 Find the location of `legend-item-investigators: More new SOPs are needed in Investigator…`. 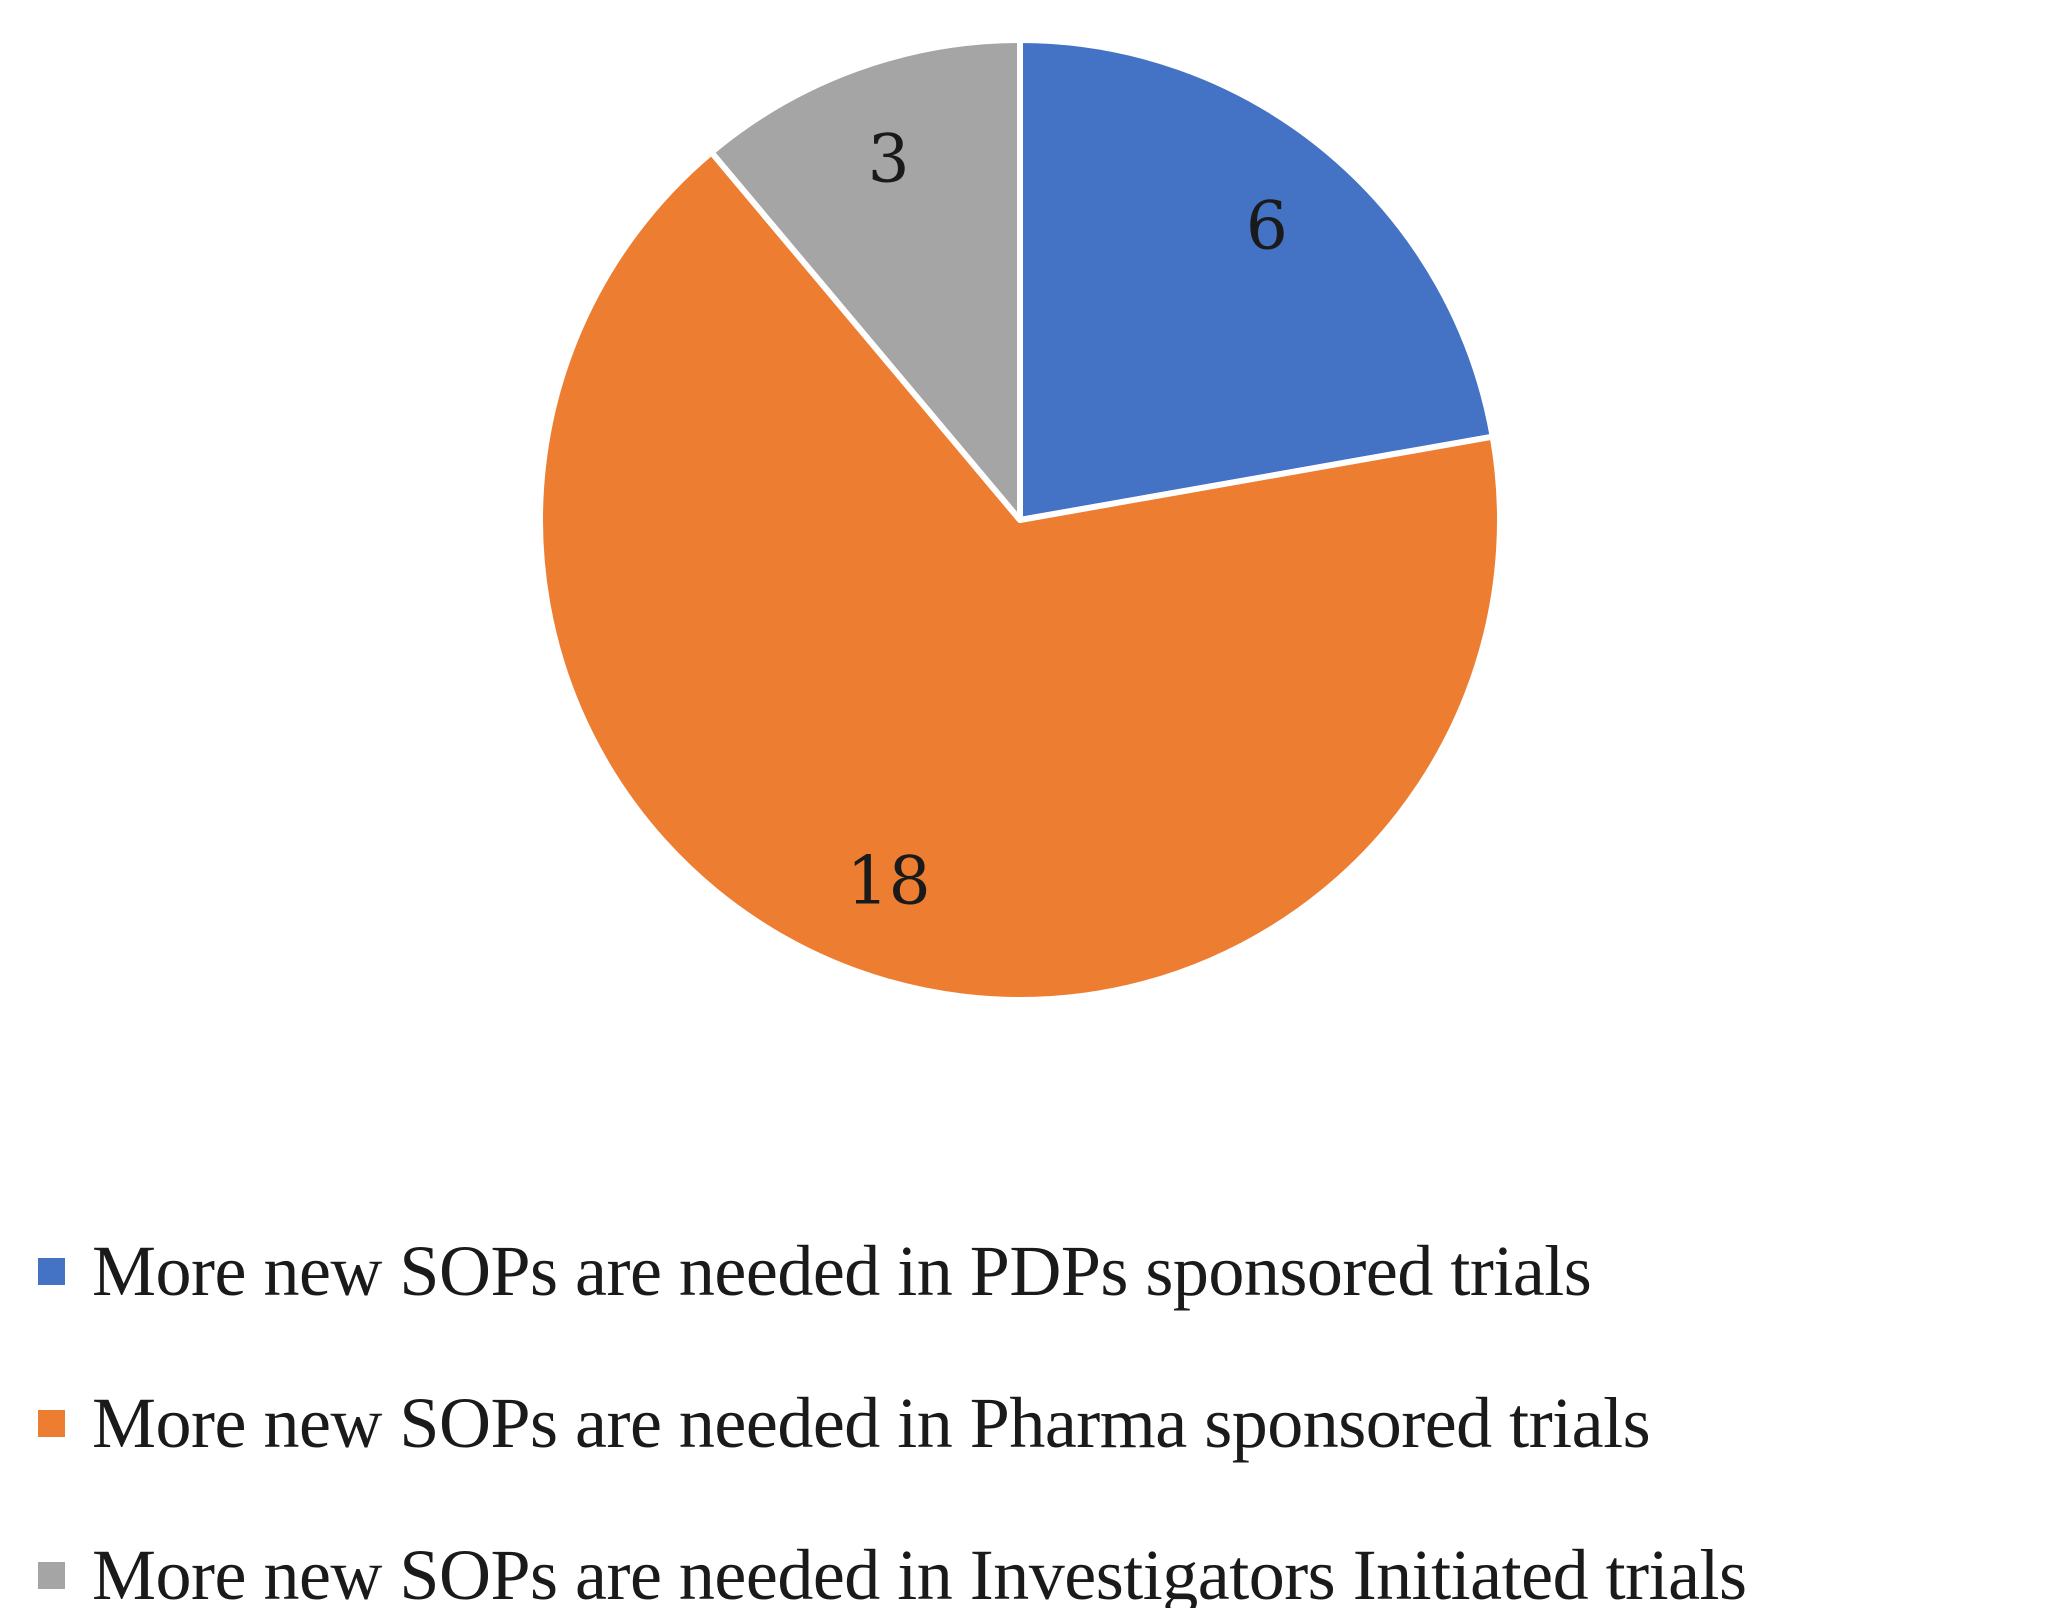

legend-item-investigators: More new SOPs are needed in Investigator… is located at coordinates (1043, 1553).